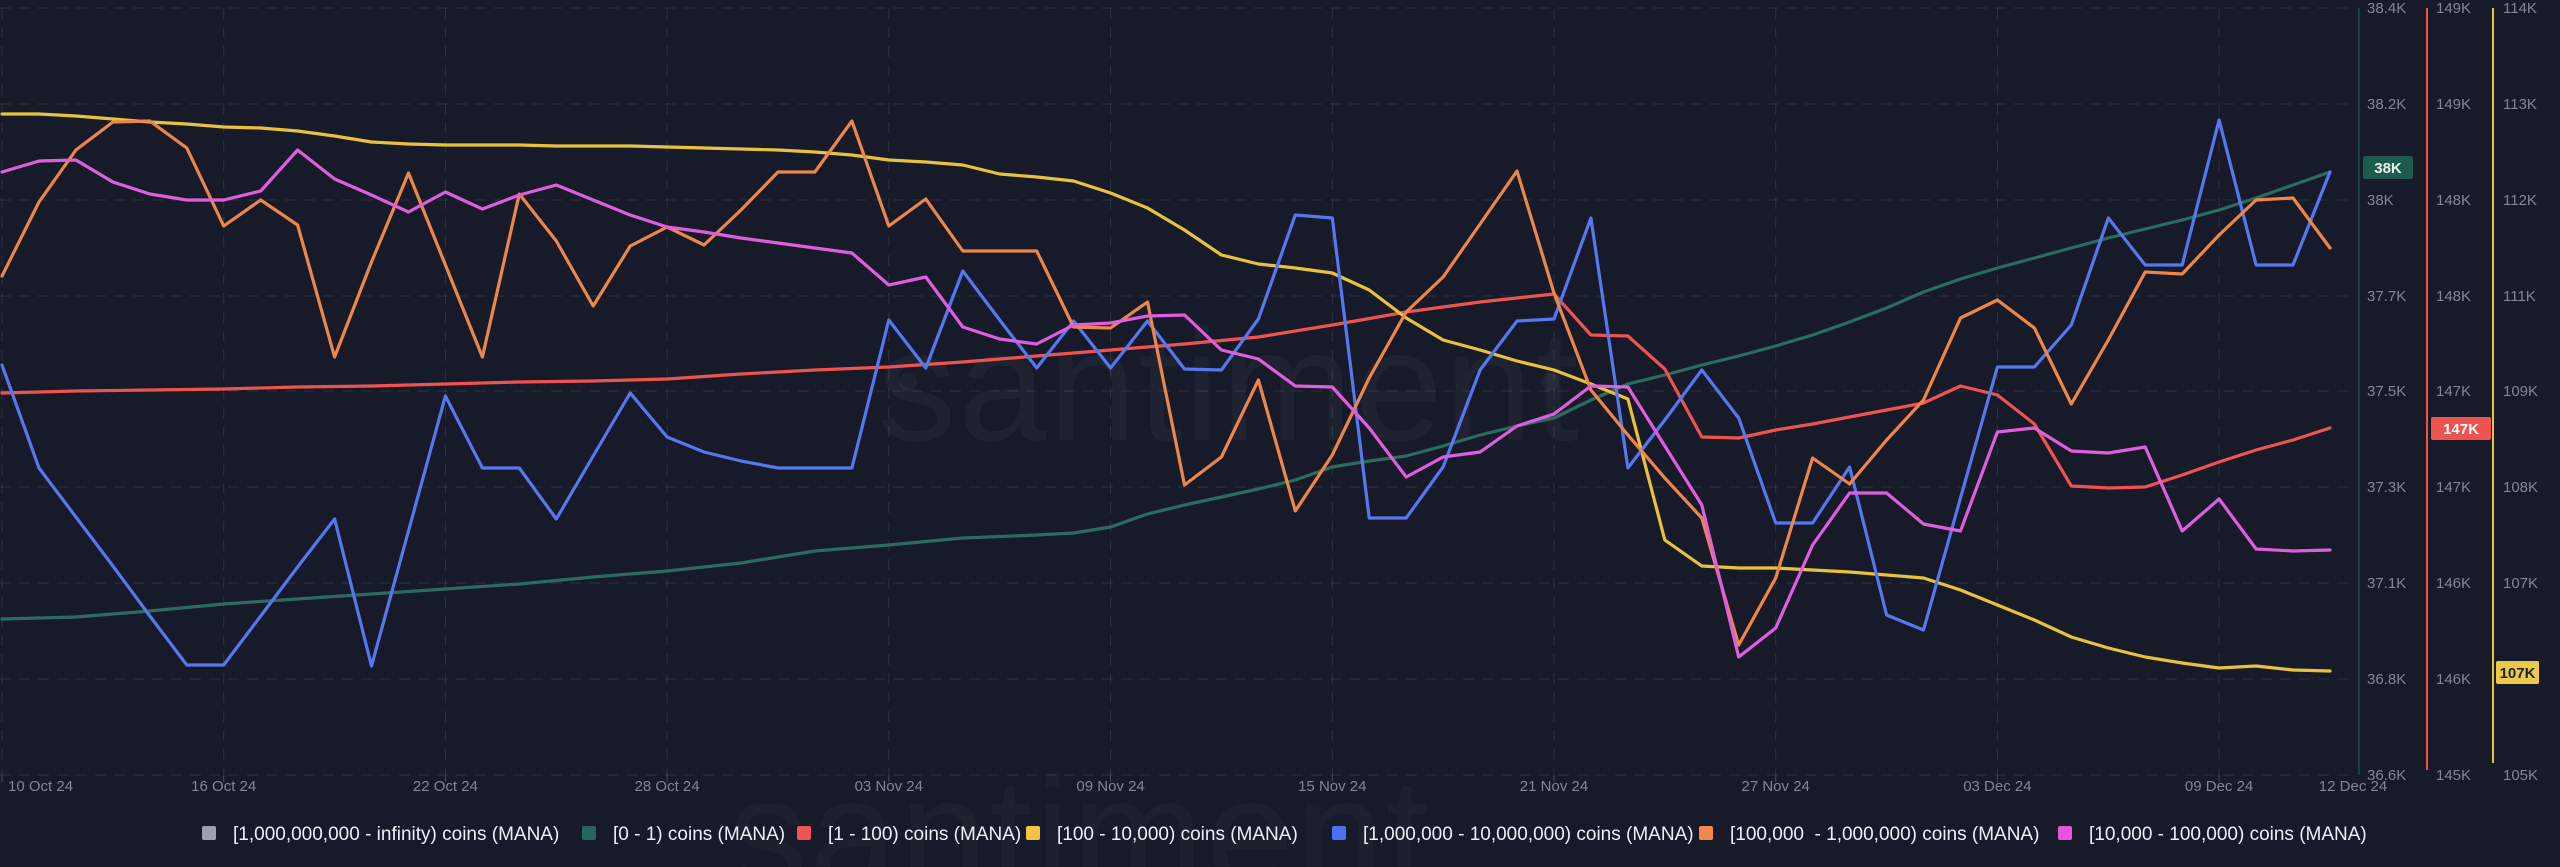 The image size is (2560, 867). I want to click on svg-text: 38.2K, so click(2386, 104).